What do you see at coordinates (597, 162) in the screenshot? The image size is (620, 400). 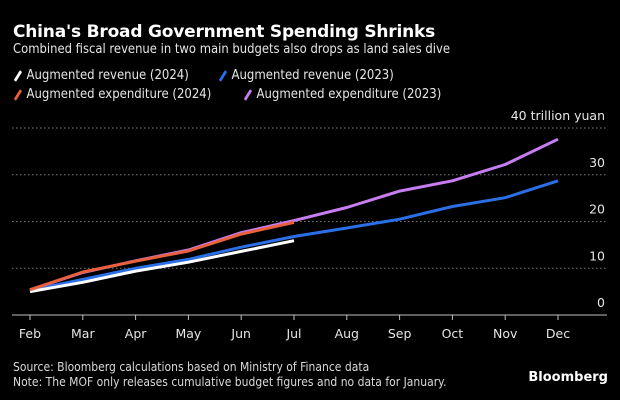 I see `y-tick-label: 30` at bounding box center [597, 162].